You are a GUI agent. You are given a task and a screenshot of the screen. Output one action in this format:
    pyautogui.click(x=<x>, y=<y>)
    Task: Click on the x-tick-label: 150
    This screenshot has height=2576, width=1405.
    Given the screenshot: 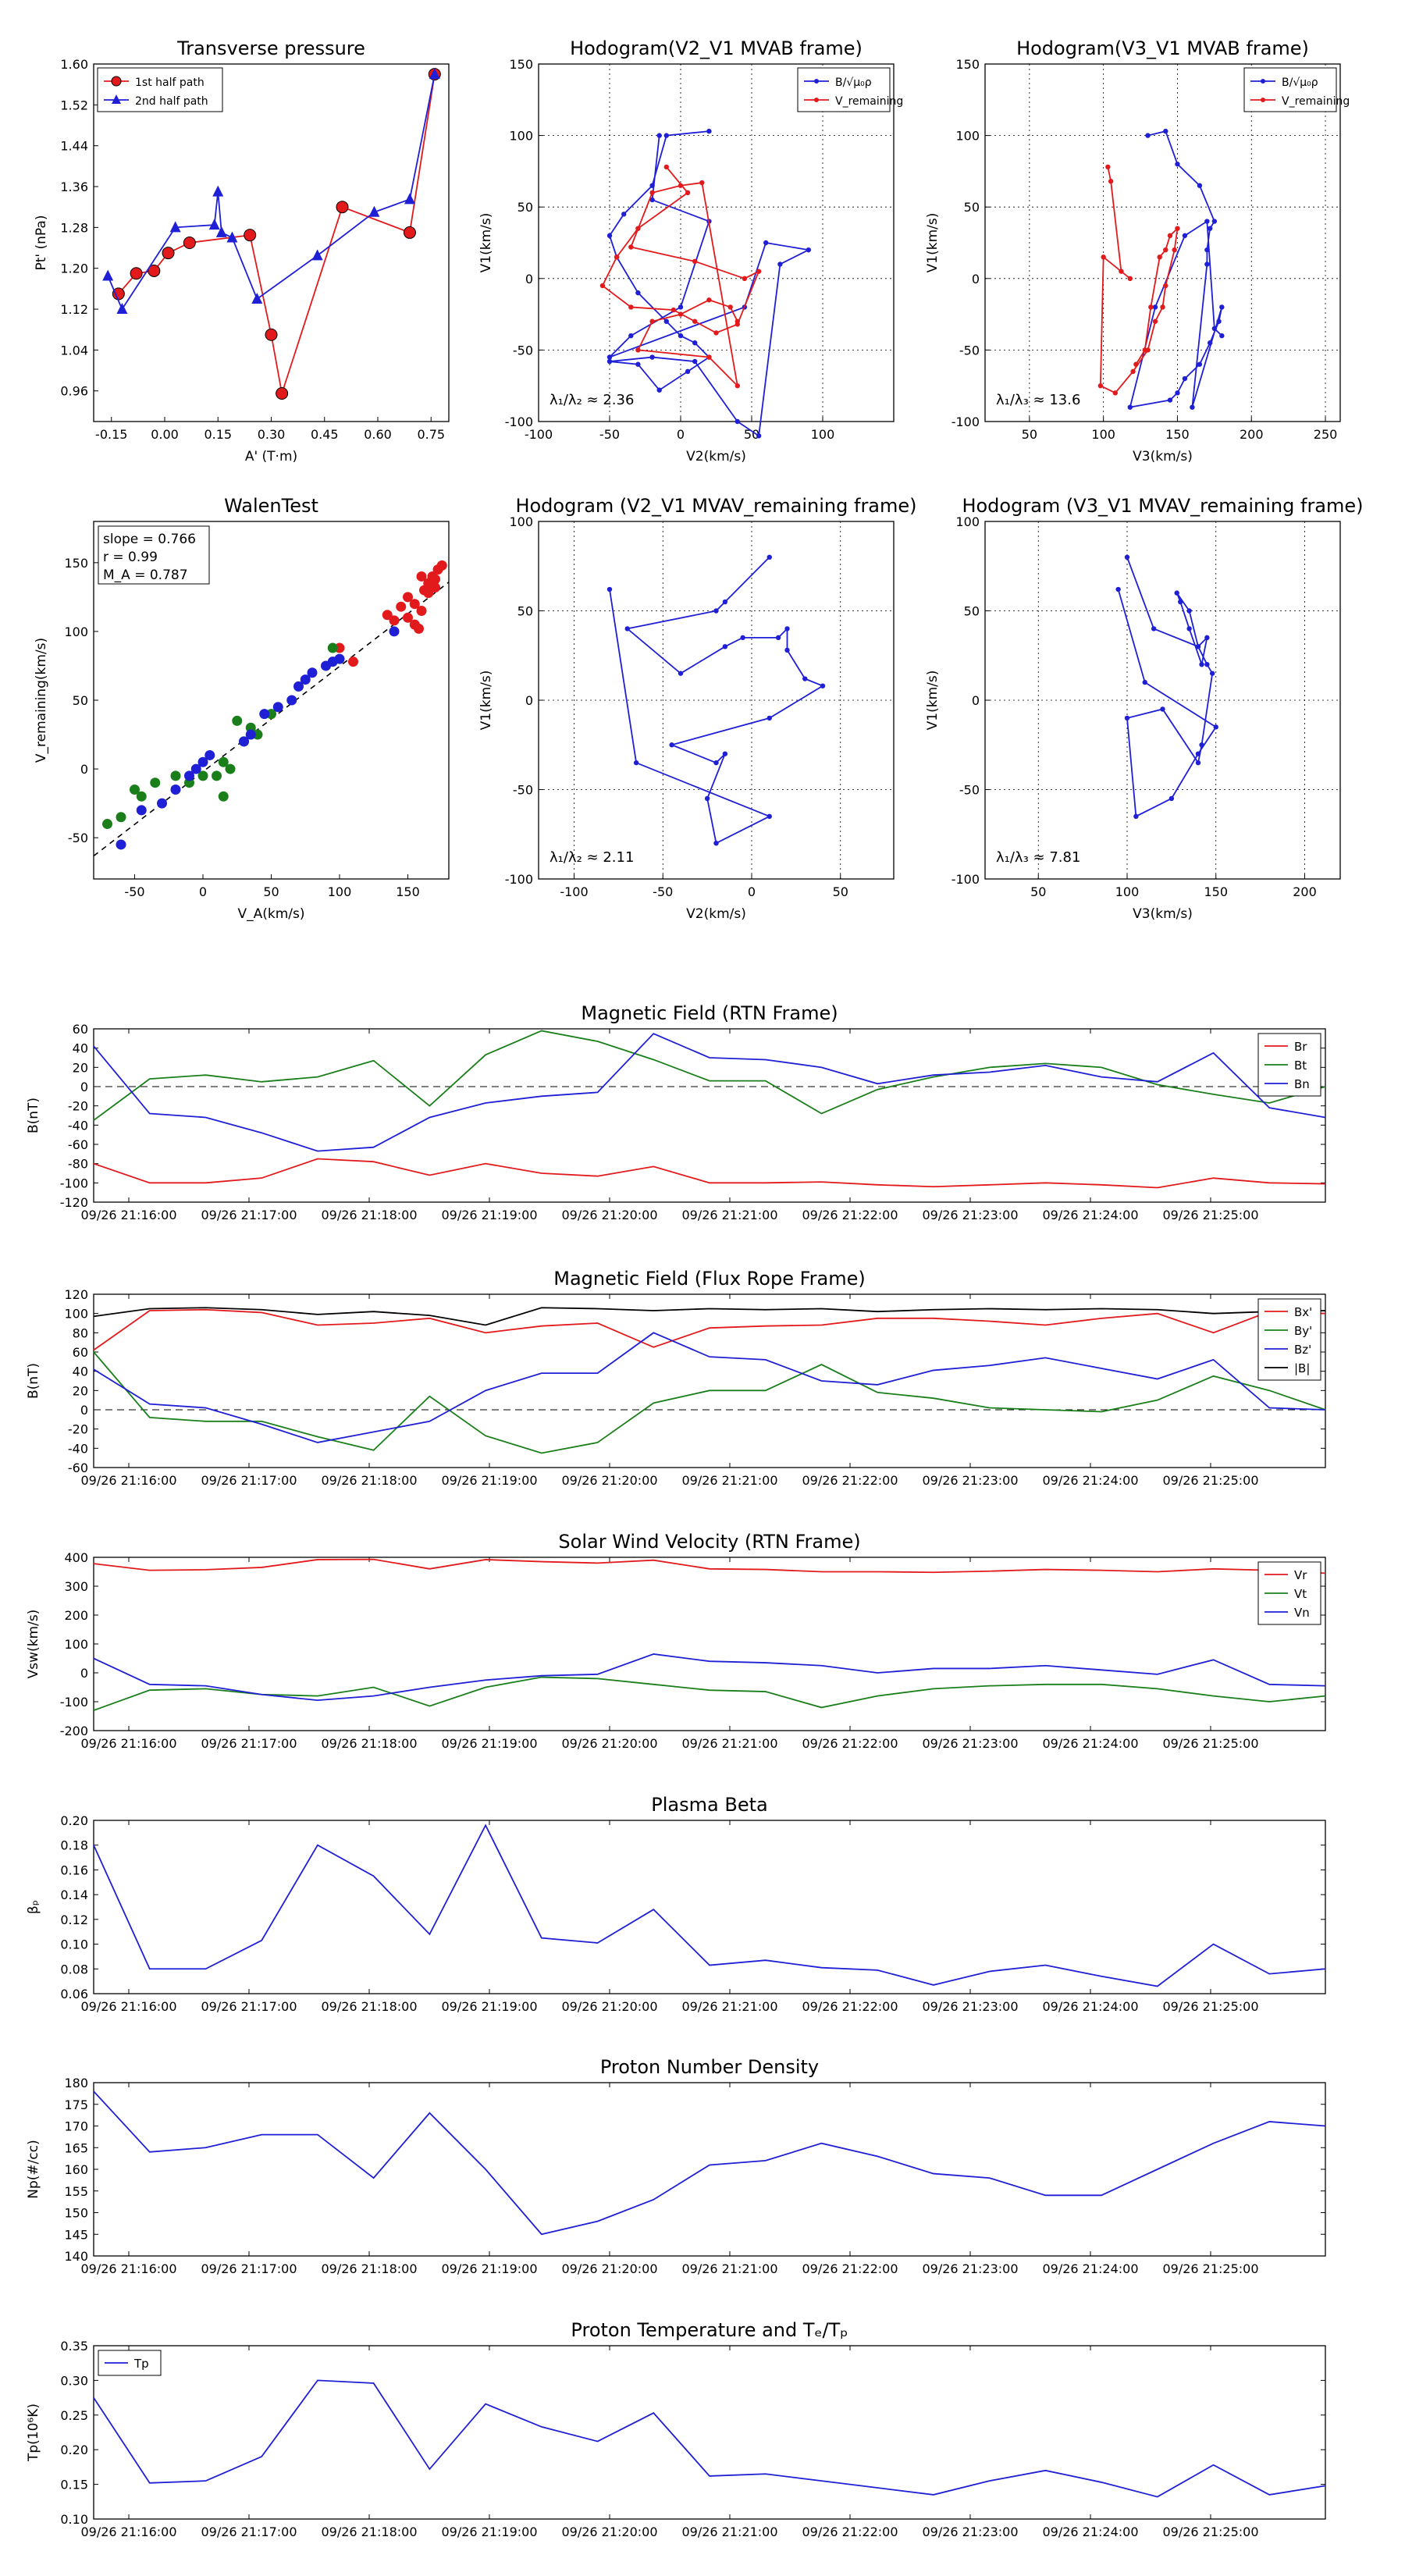 What is the action you would take?
    pyautogui.click(x=1216, y=891)
    